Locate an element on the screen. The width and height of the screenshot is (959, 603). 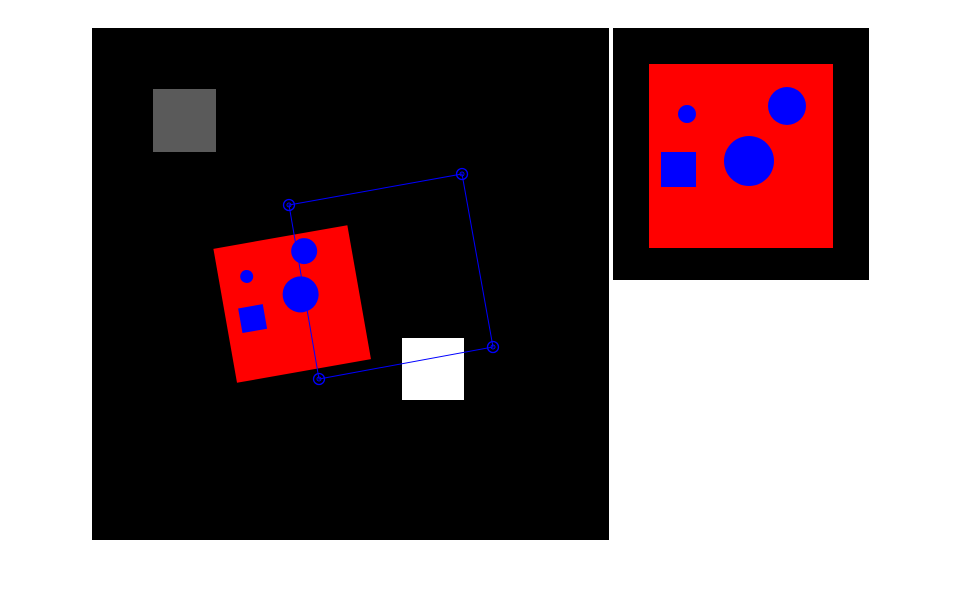
white-square is located at coordinates (433, 369).